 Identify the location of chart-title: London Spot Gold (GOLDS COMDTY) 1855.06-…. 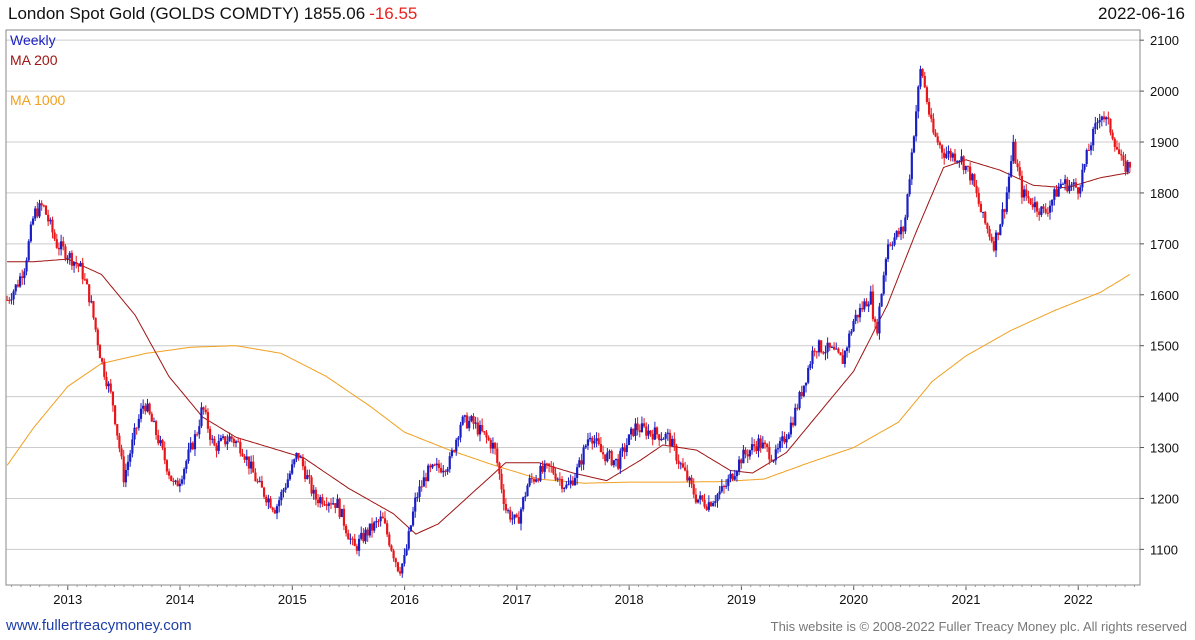
(212, 14).